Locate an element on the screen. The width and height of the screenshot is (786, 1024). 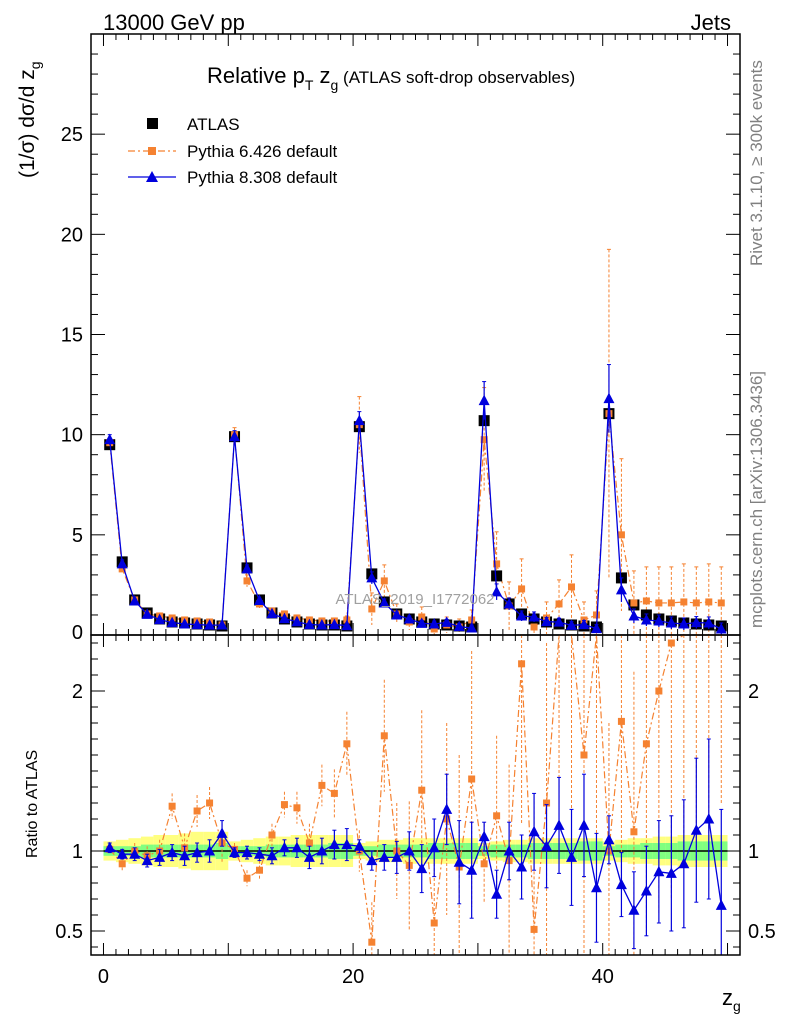
main-y-tick-label: 5 is located at coordinates (77, 536).